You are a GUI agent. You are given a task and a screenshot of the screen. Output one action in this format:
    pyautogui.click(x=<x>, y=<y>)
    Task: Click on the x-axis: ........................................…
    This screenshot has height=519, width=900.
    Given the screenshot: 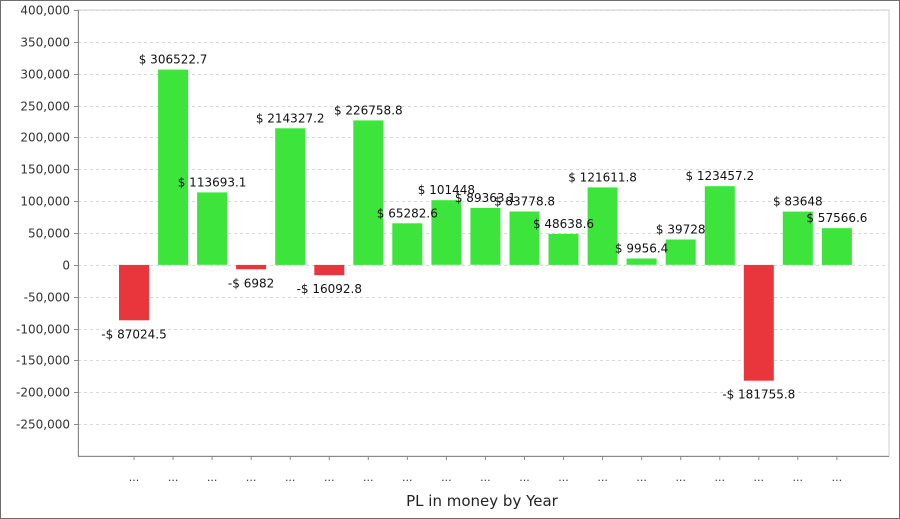 What is the action you would take?
    pyautogui.click(x=483, y=470)
    